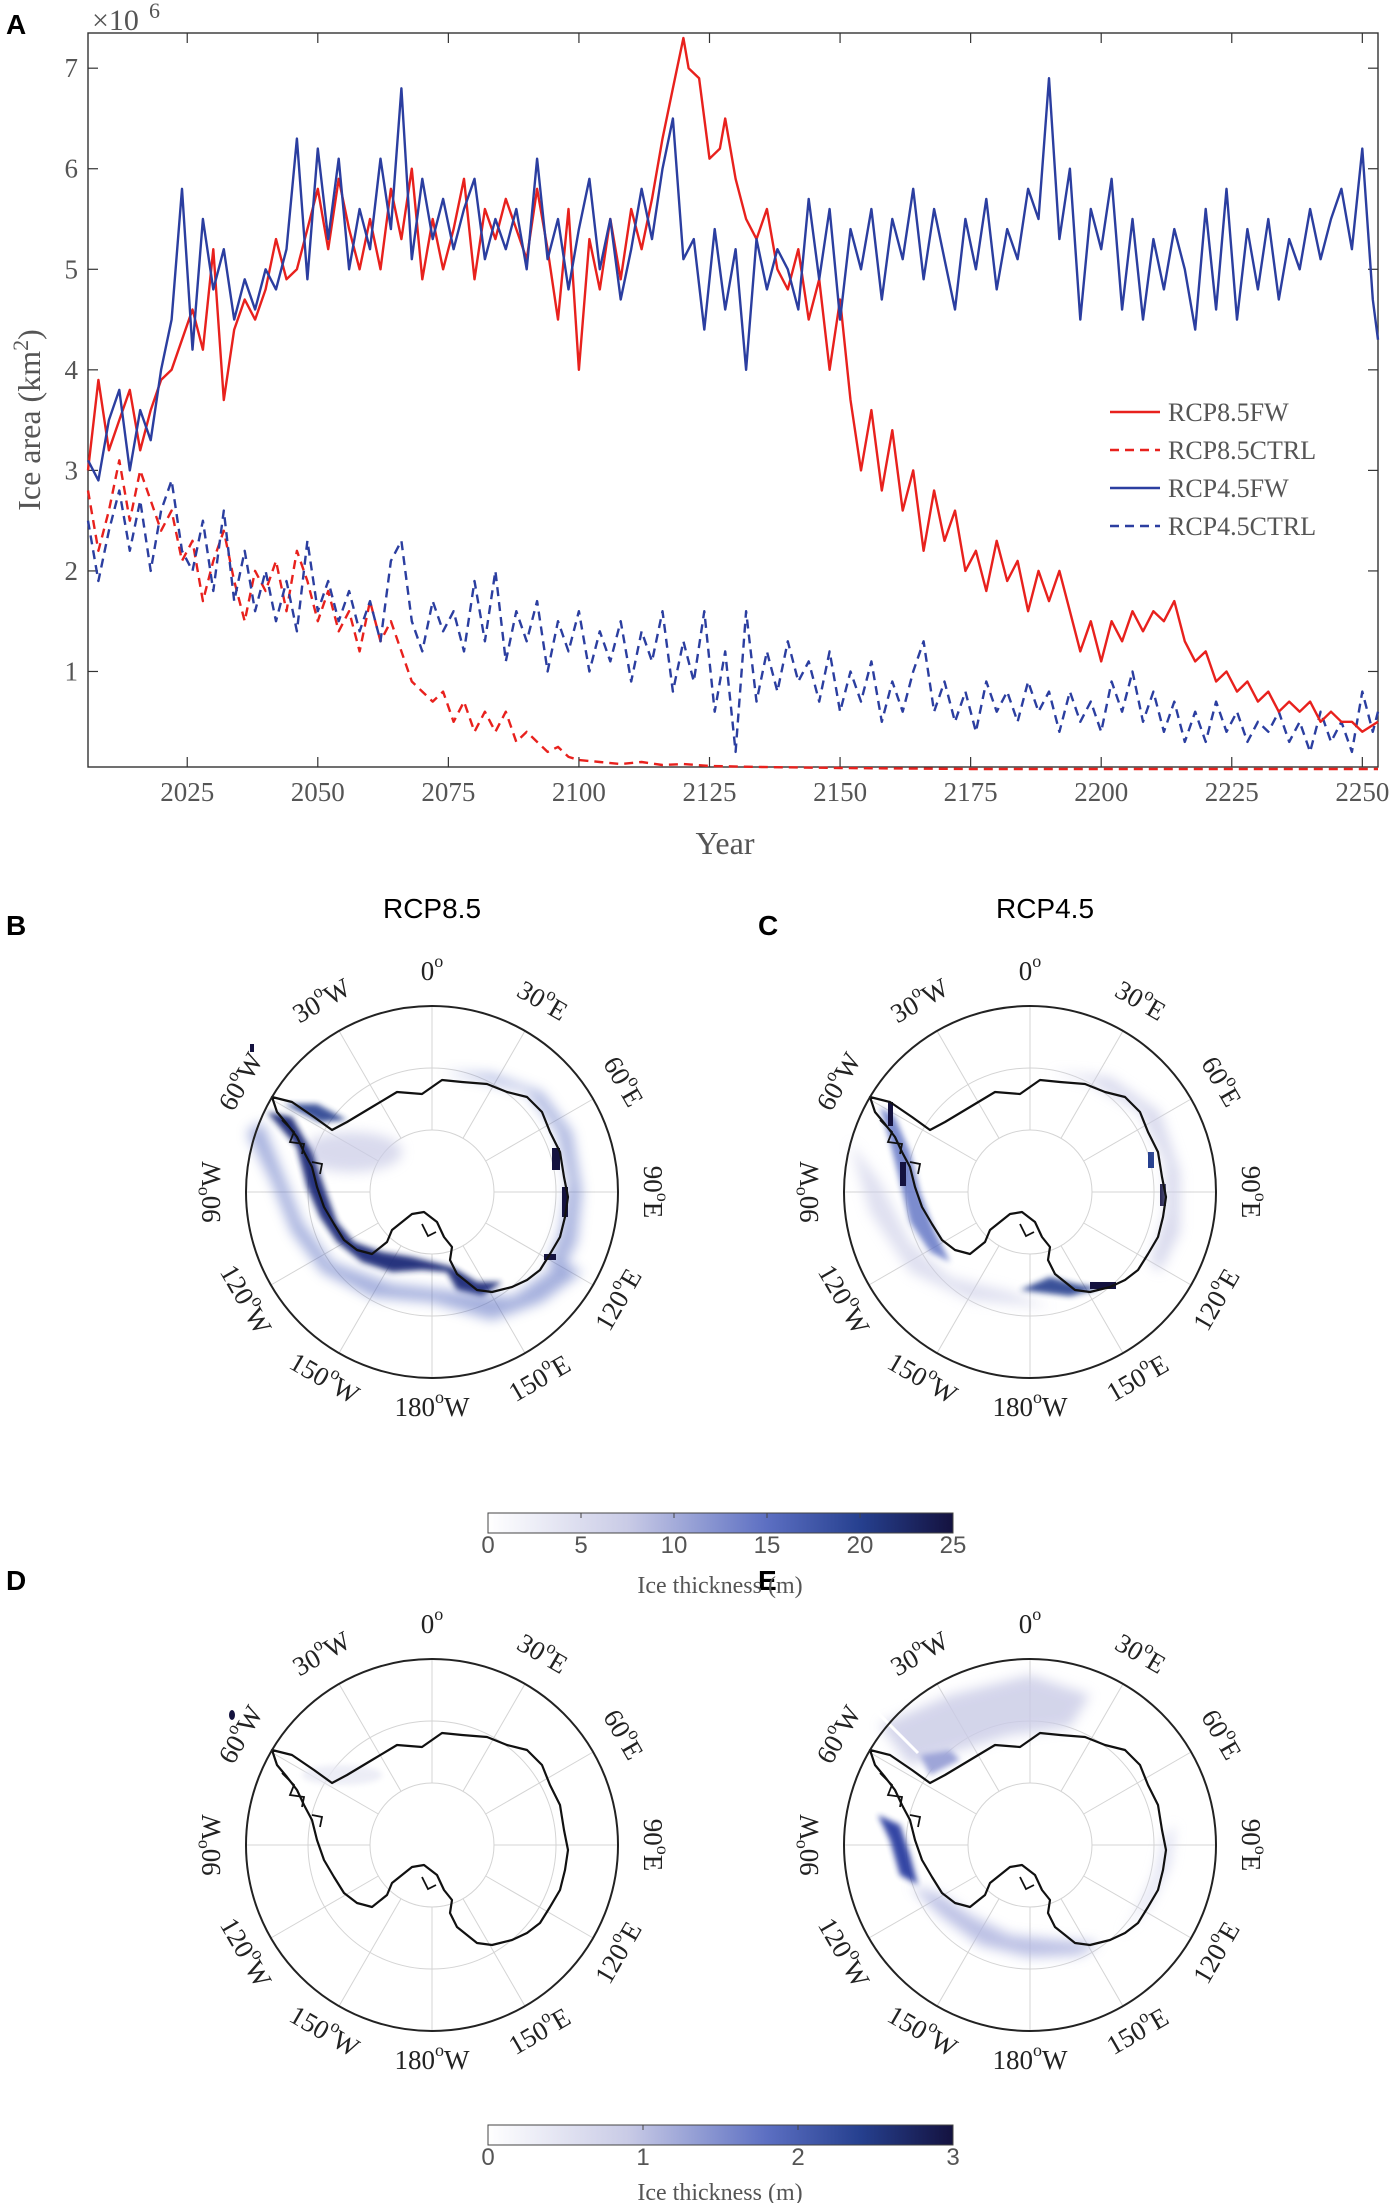 The image size is (1400, 2203). I want to click on x-tick-label: 2200, so click(1101, 792).